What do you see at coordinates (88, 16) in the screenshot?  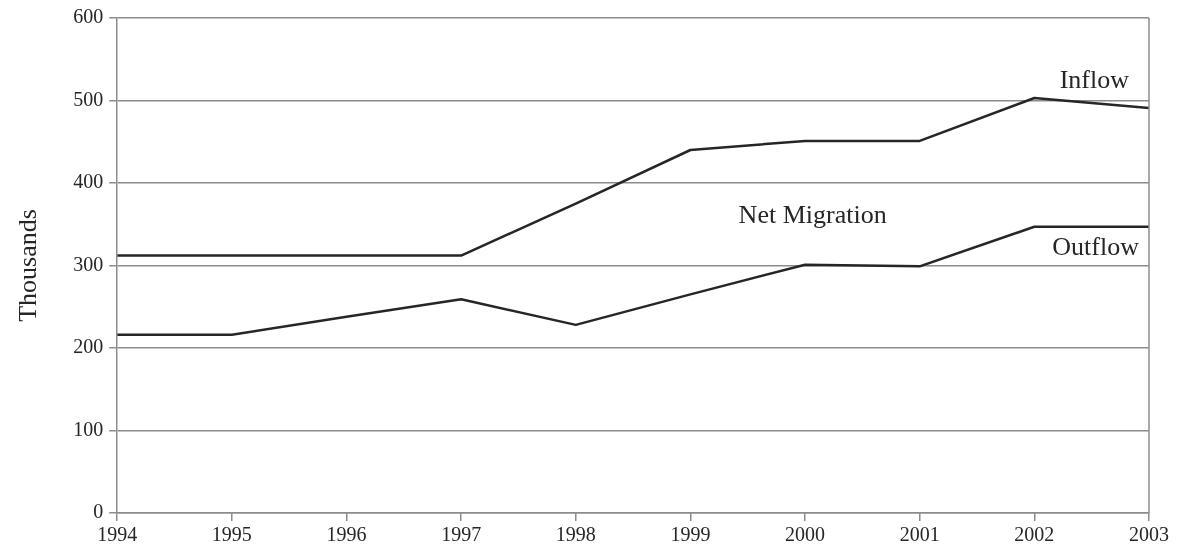 I see `y-tick-label: 600` at bounding box center [88, 16].